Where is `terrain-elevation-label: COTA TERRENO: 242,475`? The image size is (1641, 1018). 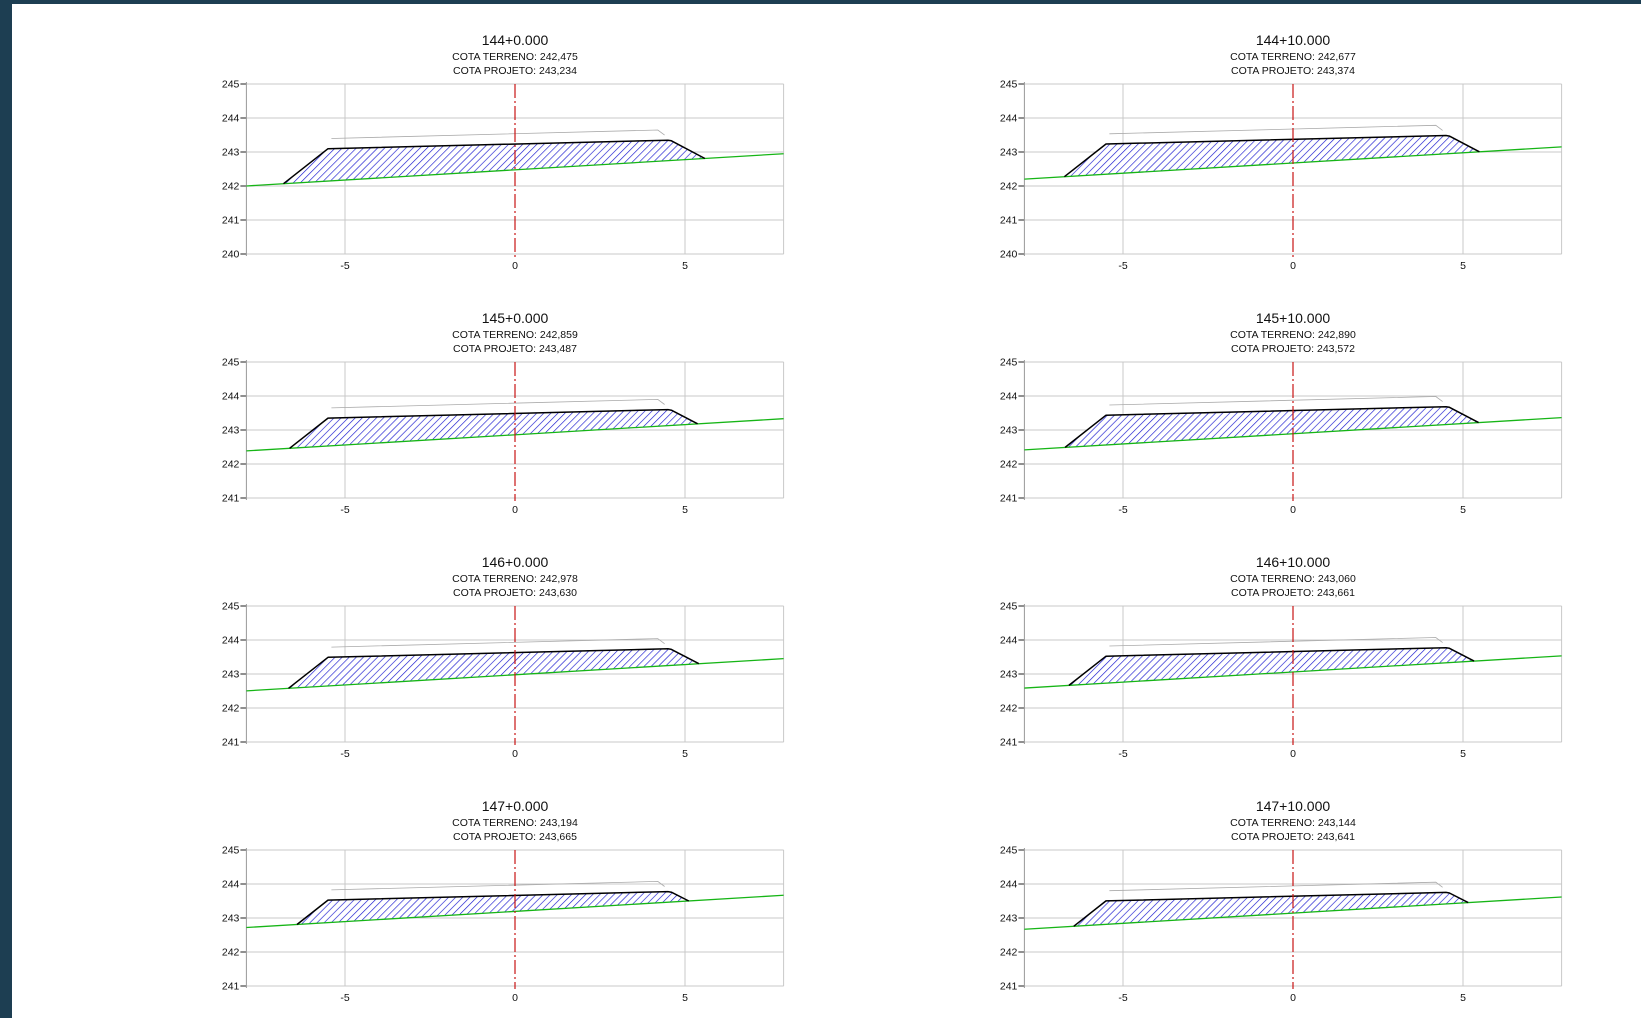 terrain-elevation-label: COTA TERRENO: 242,475 is located at coordinates (515, 57).